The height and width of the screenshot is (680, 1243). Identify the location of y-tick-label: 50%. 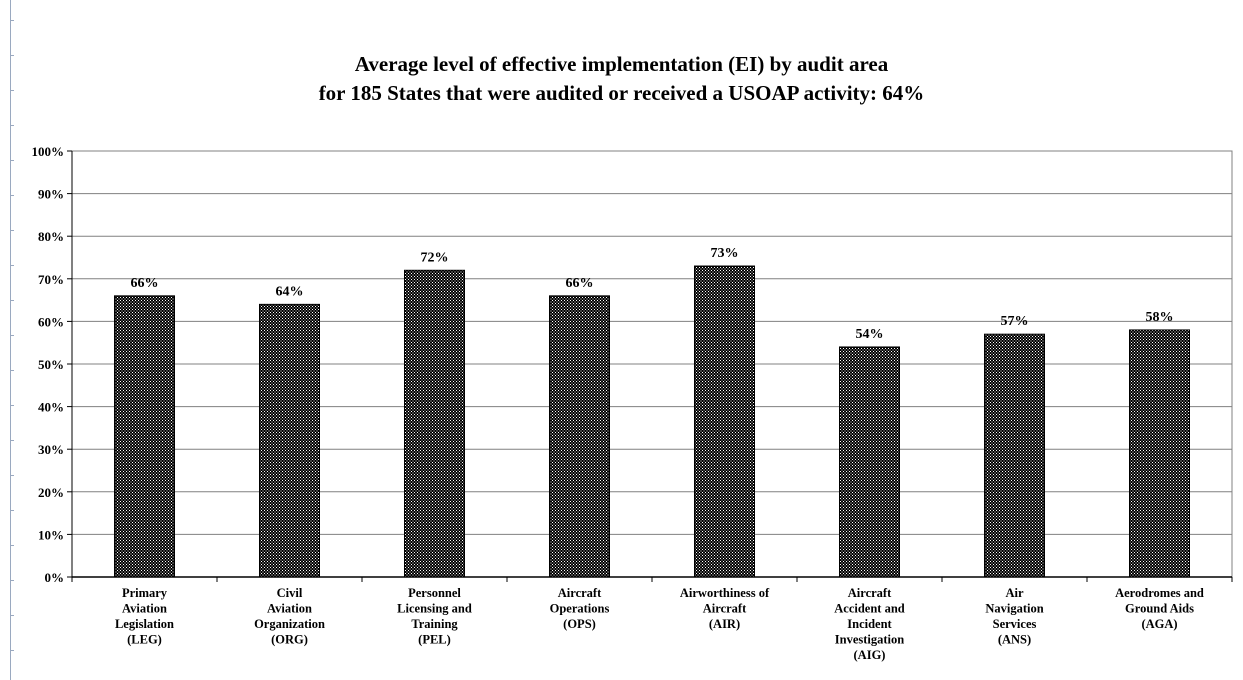
(51, 364).